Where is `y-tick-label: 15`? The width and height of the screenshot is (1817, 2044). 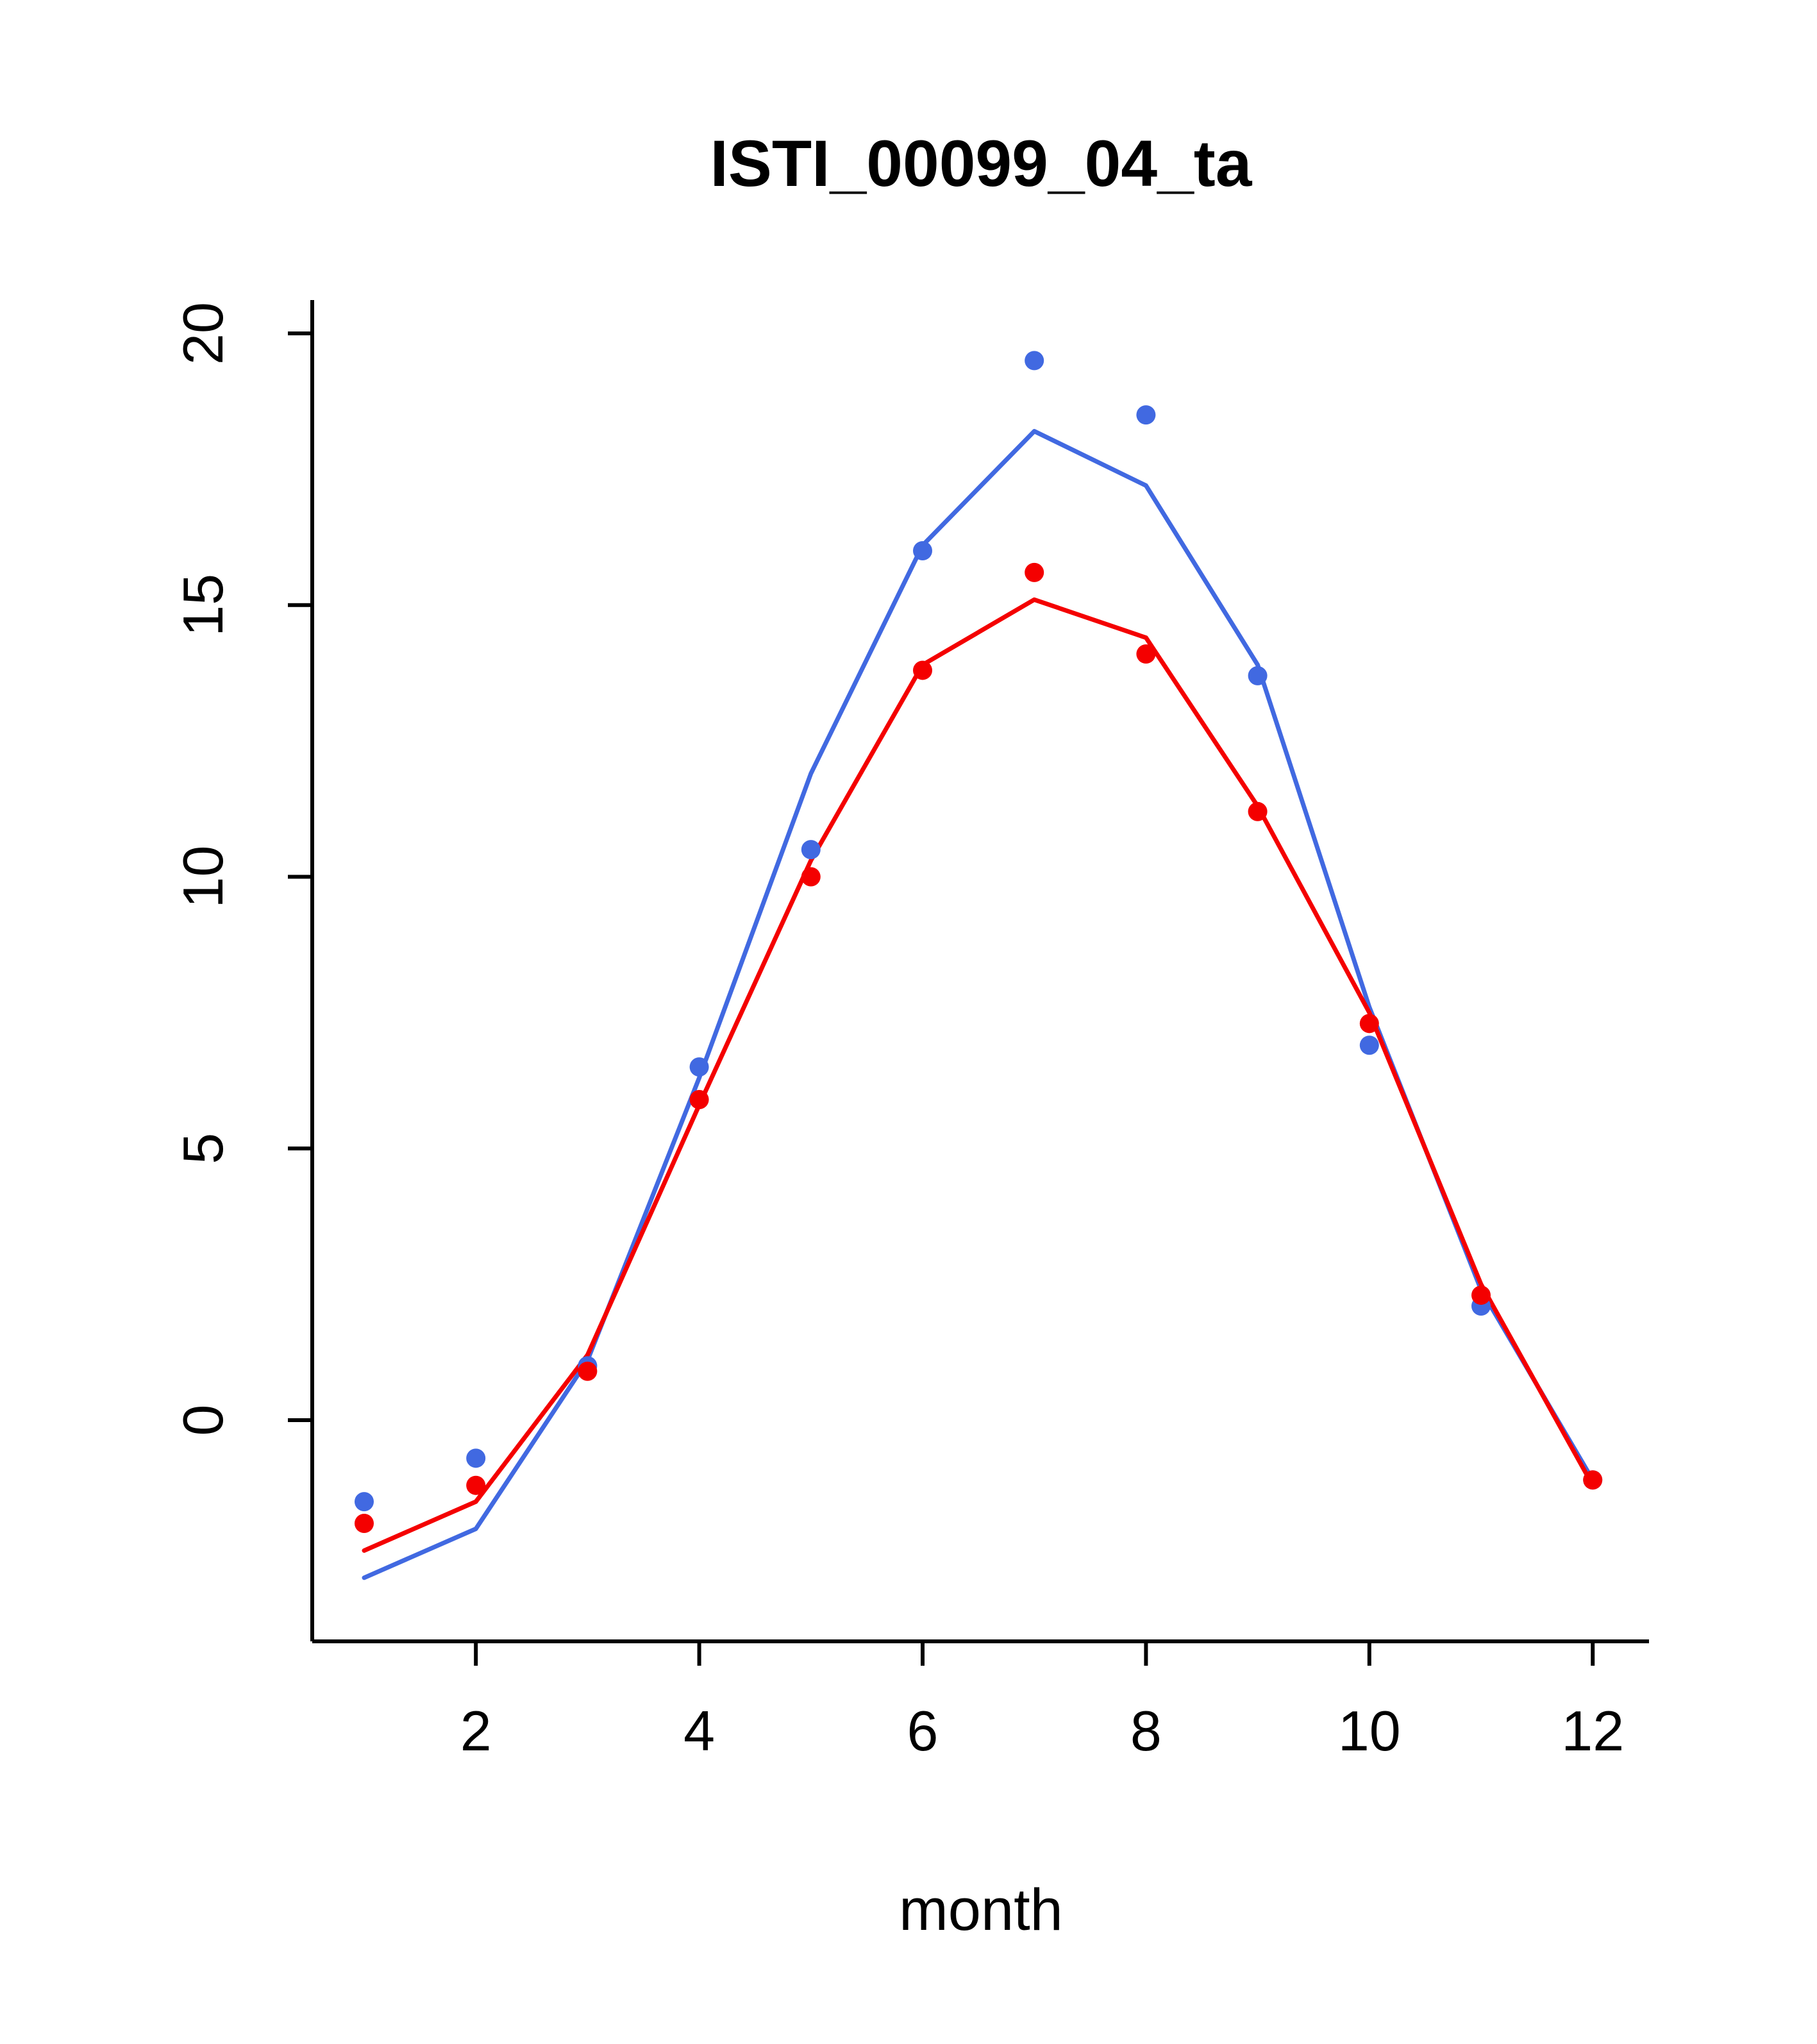 y-tick-label: 15 is located at coordinates (203, 605).